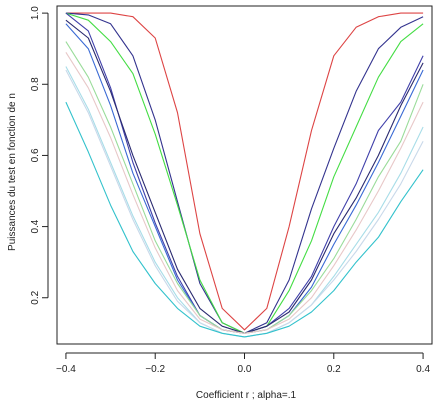 Image resolution: width=437 pixels, height=406 pixels. What do you see at coordinates (66, 369) in the screenshot?
I see `x-tick-label: −0.4` at bounding box center [66, 369].